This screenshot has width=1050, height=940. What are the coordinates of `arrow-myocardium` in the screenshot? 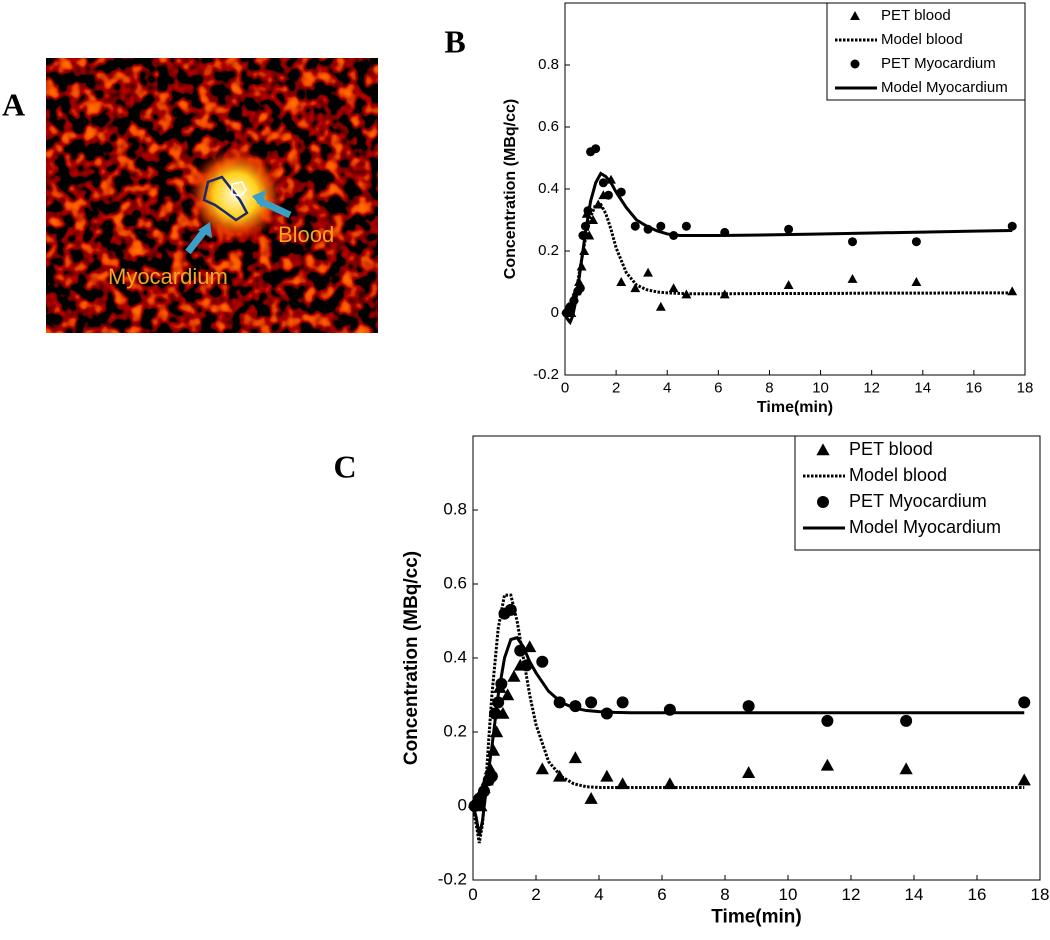 It's located at (196, 241).